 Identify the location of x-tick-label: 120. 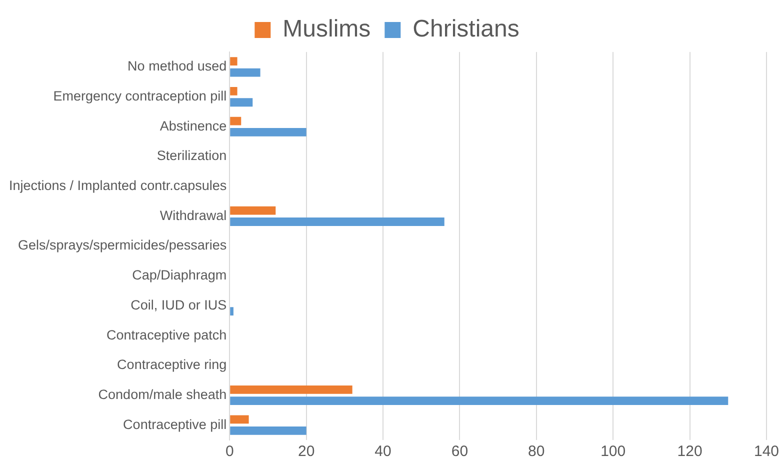
(689, 451).